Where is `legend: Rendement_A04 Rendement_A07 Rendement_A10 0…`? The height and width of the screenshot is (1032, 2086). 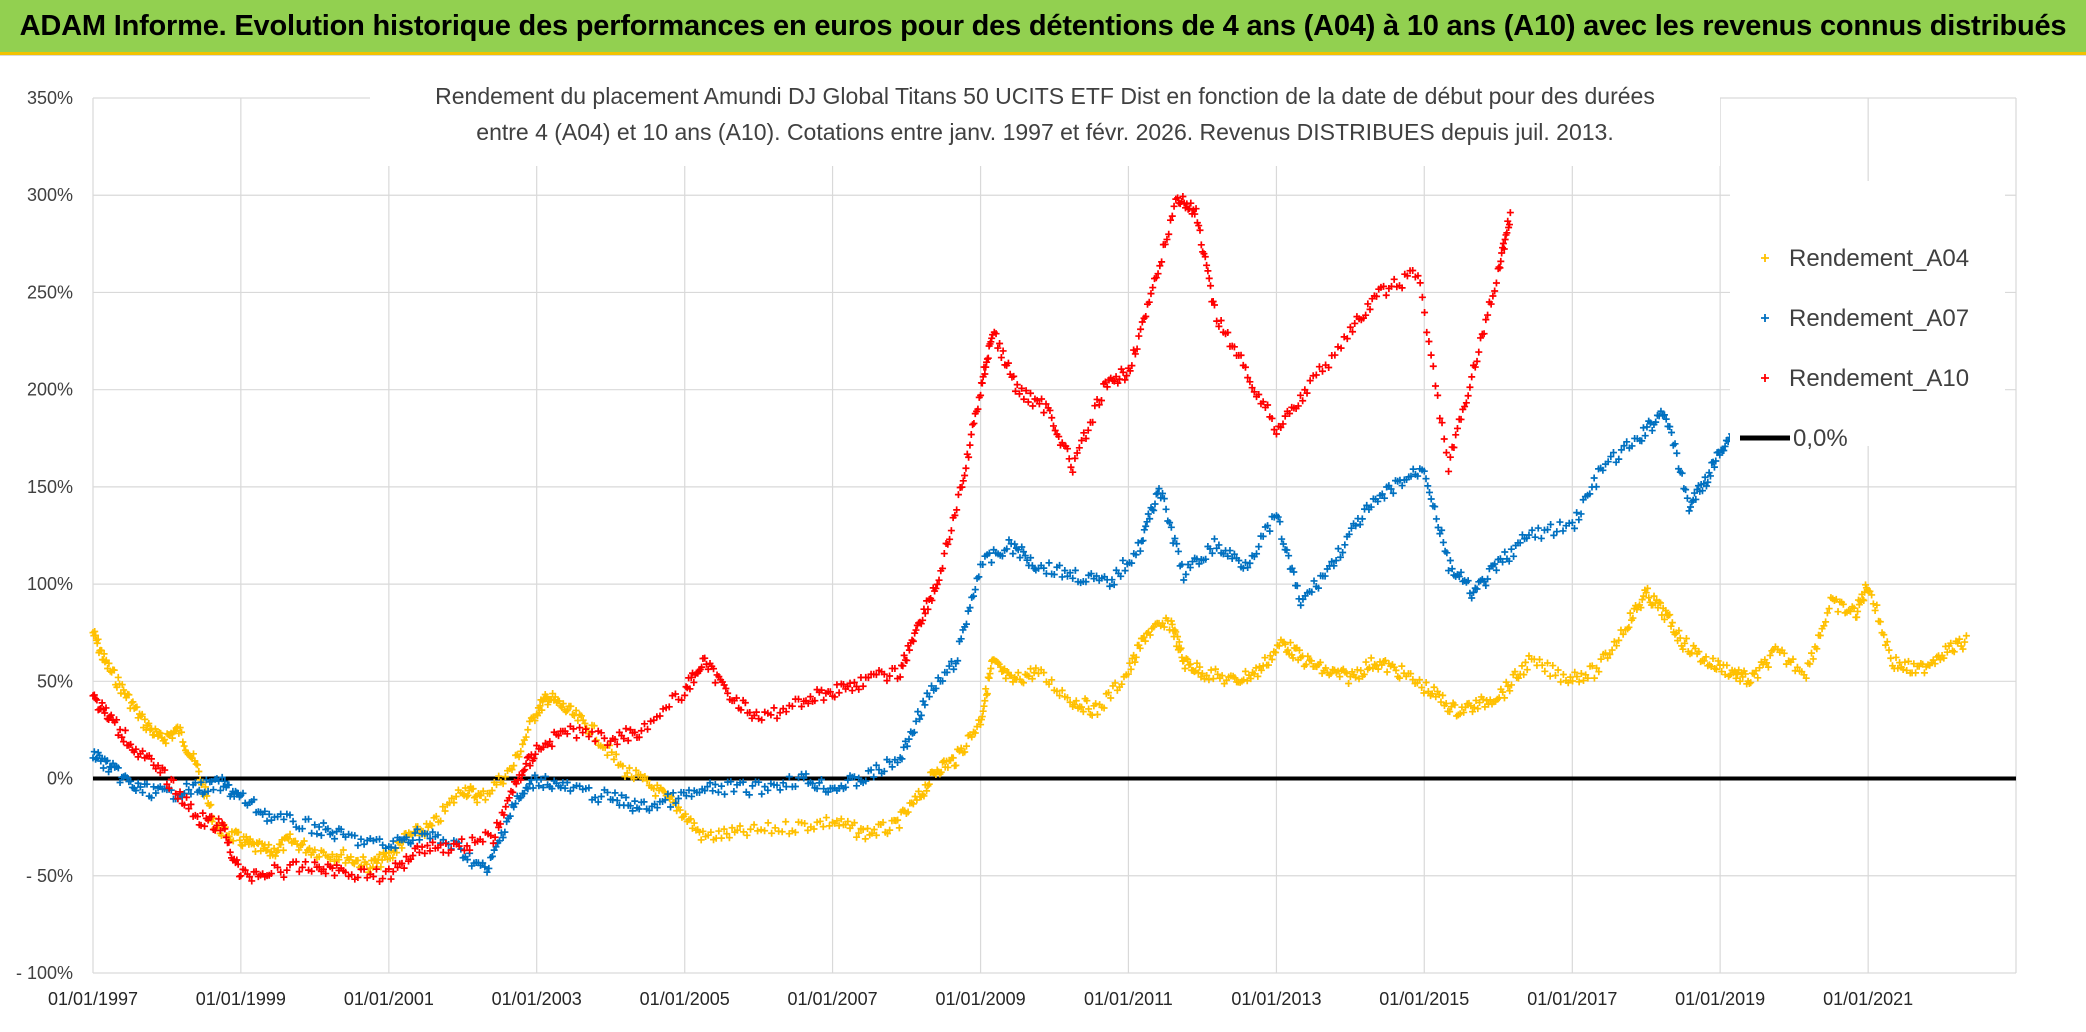 legend: Rendement_A04 Rendement_A07 Rendement_A10 0… is located at coordinates (1867, 316).